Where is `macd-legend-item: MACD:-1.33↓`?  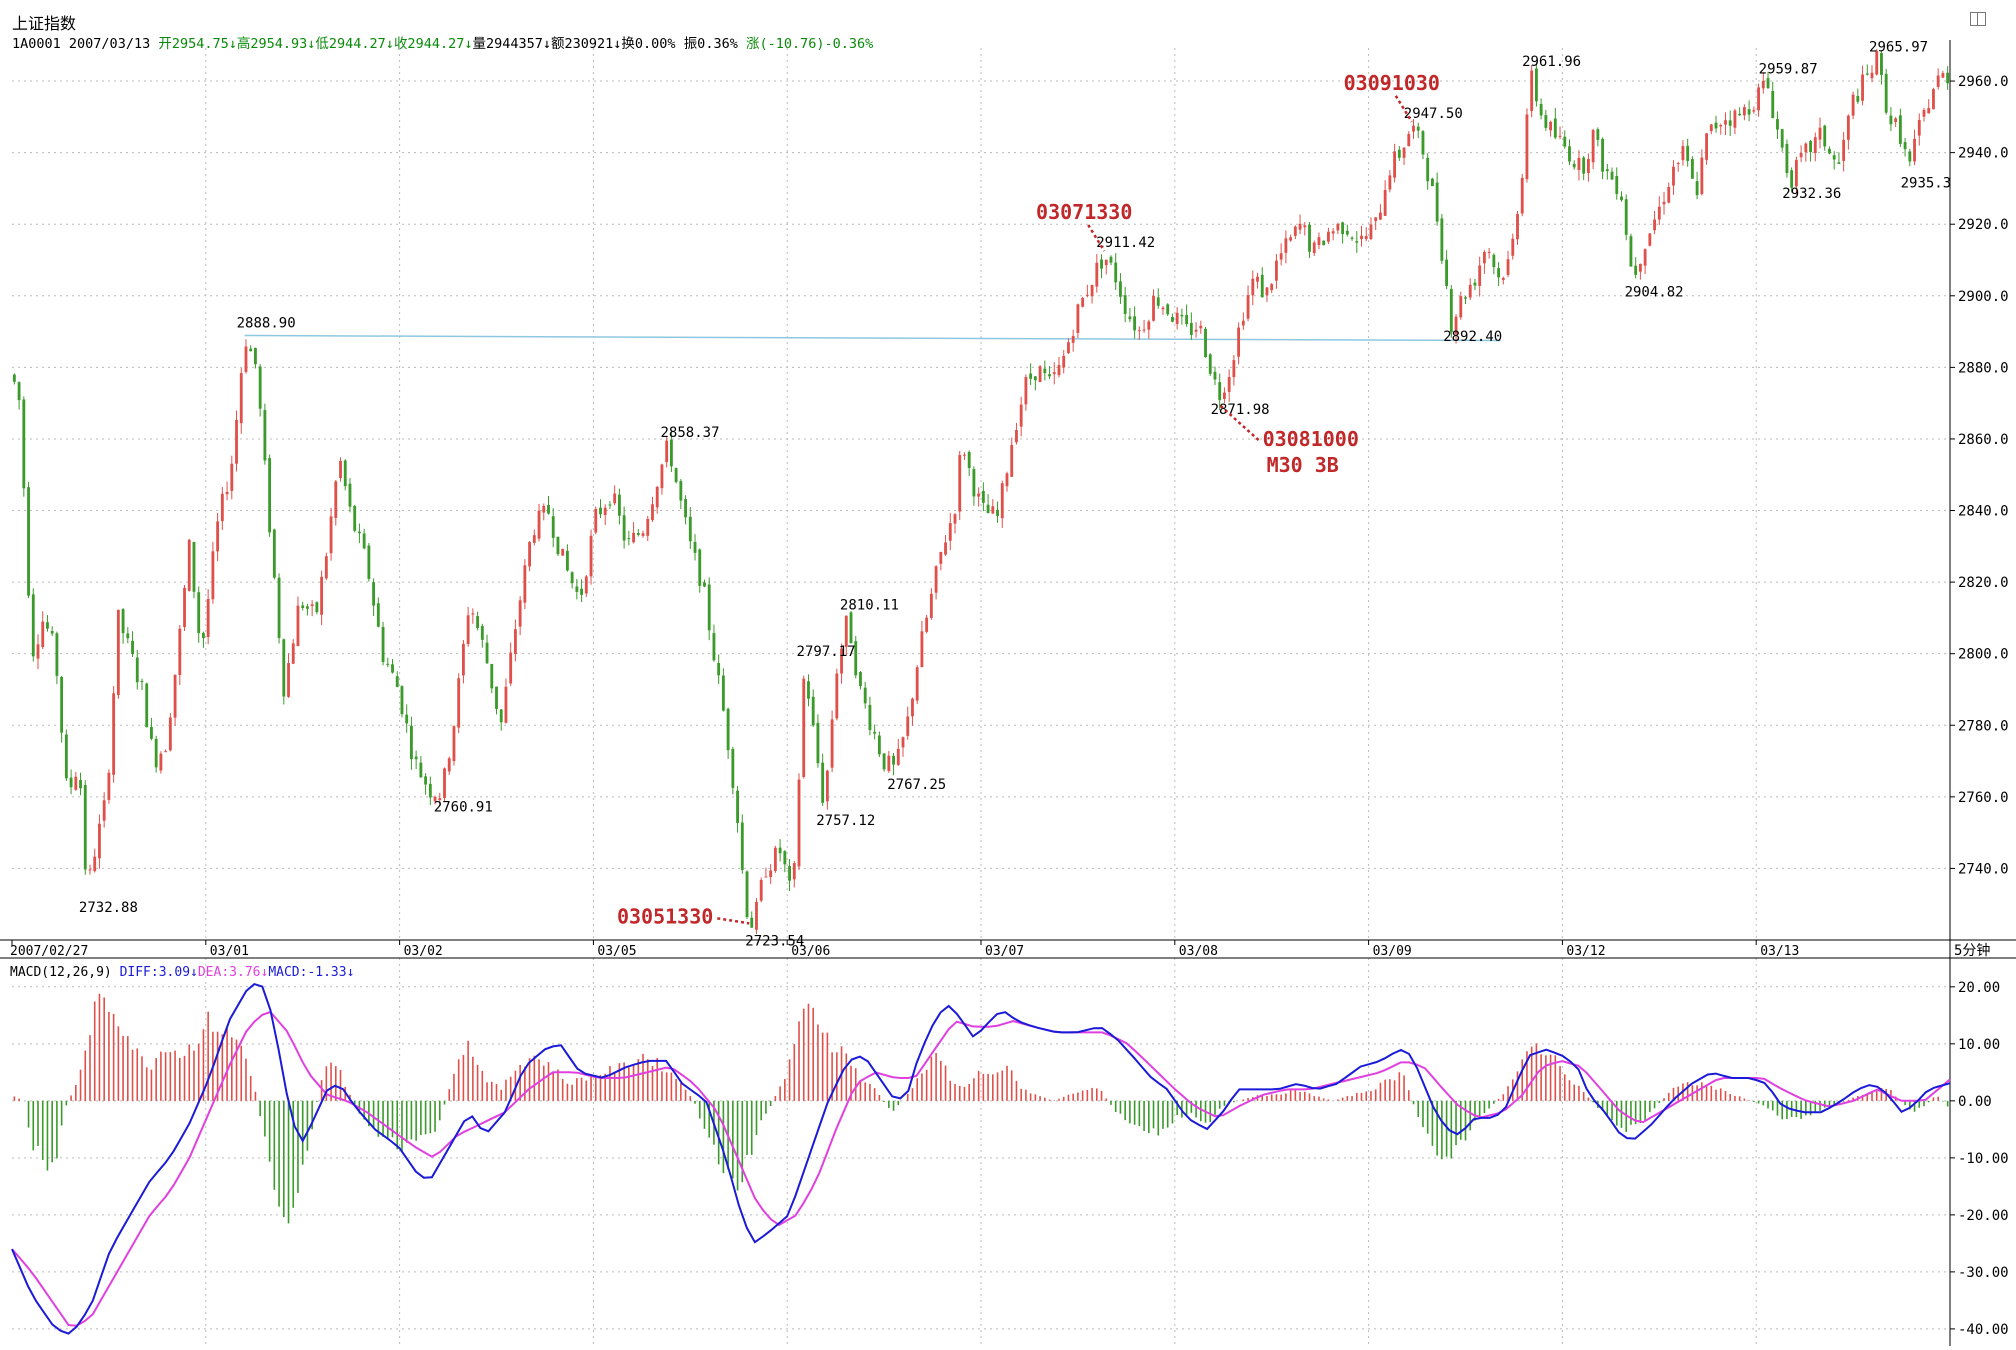 macd-legend-item: MACD:-1.33↓ is located at coordinates (311, 972).